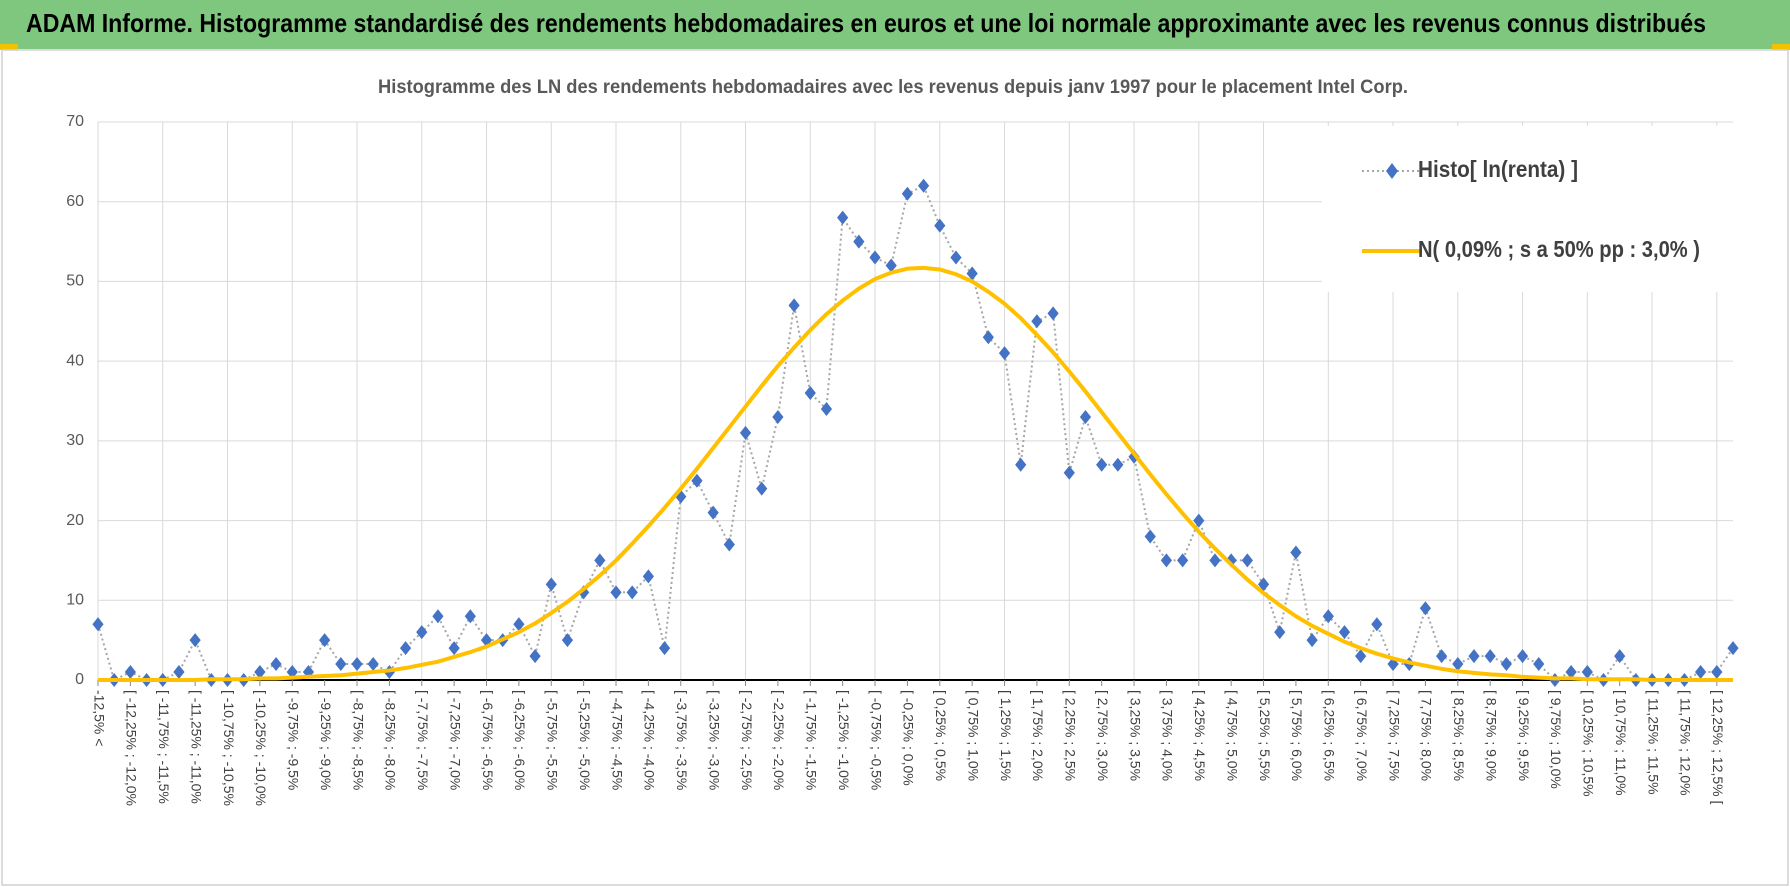 This screenshot has height=887, width=1790. I want to click on x-tick-label: [ -5,25% ; -5,0%, so click(585, 740).